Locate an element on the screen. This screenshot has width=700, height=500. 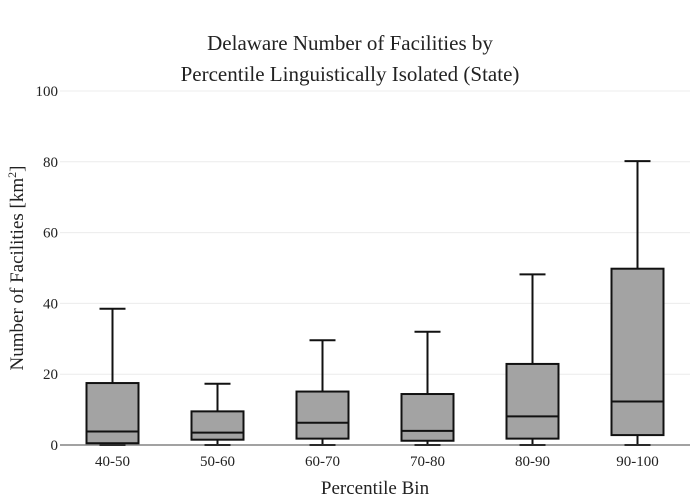
chart-title-line-1: Delaware Number of Facilities by is located at coordinates (350, 43).